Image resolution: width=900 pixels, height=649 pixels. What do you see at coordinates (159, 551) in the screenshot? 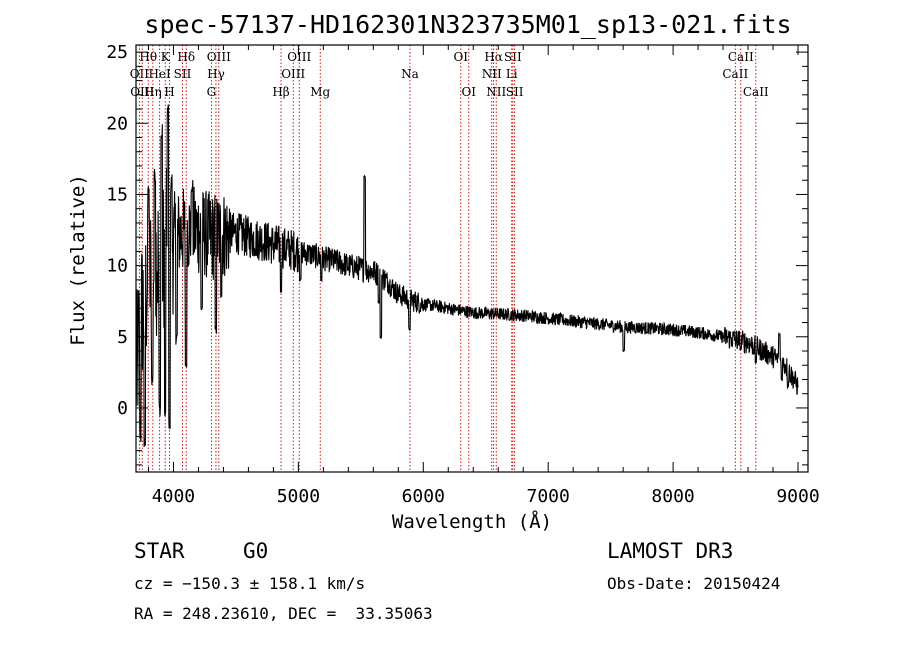
I see `object-class: STAR` at bounding box center [159, 551].